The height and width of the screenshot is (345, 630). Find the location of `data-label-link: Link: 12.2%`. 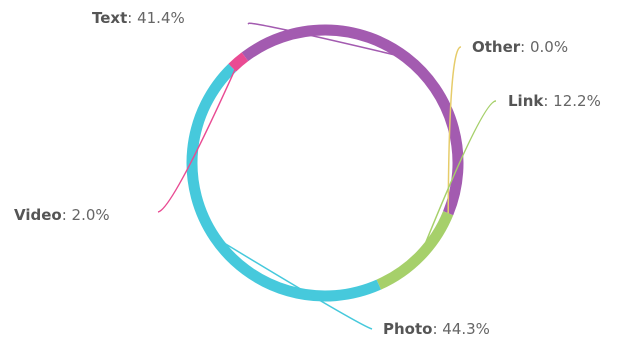

data-label-link: Link: 12.2% is located at coordinates (554, 101).